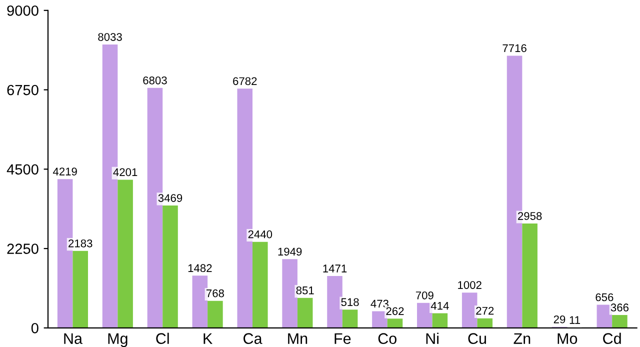 The height and width of the screenshot is (347, 640). I want to click on data-label: 1471, so click(335, 268).